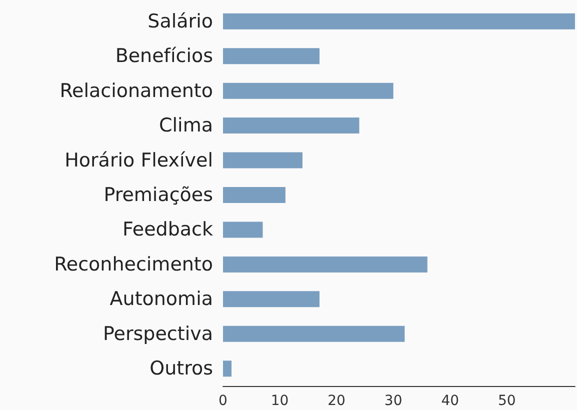 This screenshot has height=410, width=577. What do you see at coordinates (158, 195) in the screenshot?
I see `y-tick-label: Premiações` at bounding box center [158, 195].